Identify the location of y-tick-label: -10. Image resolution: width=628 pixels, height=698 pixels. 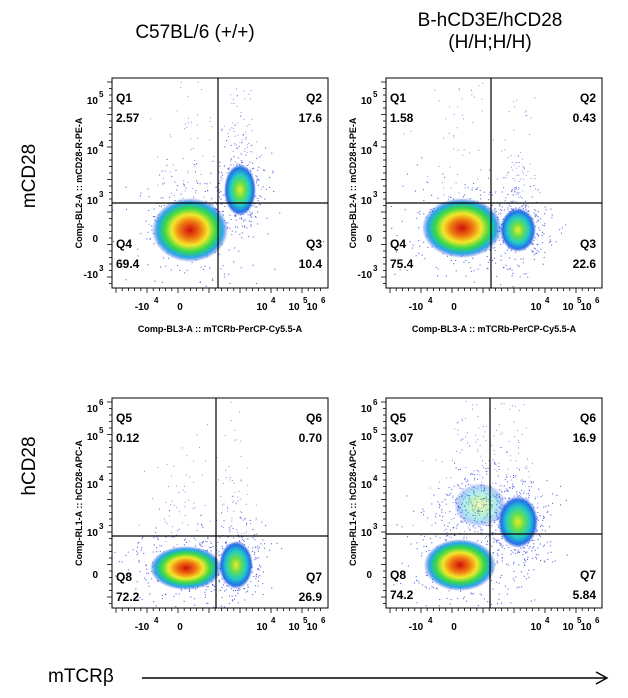
(365, 275).